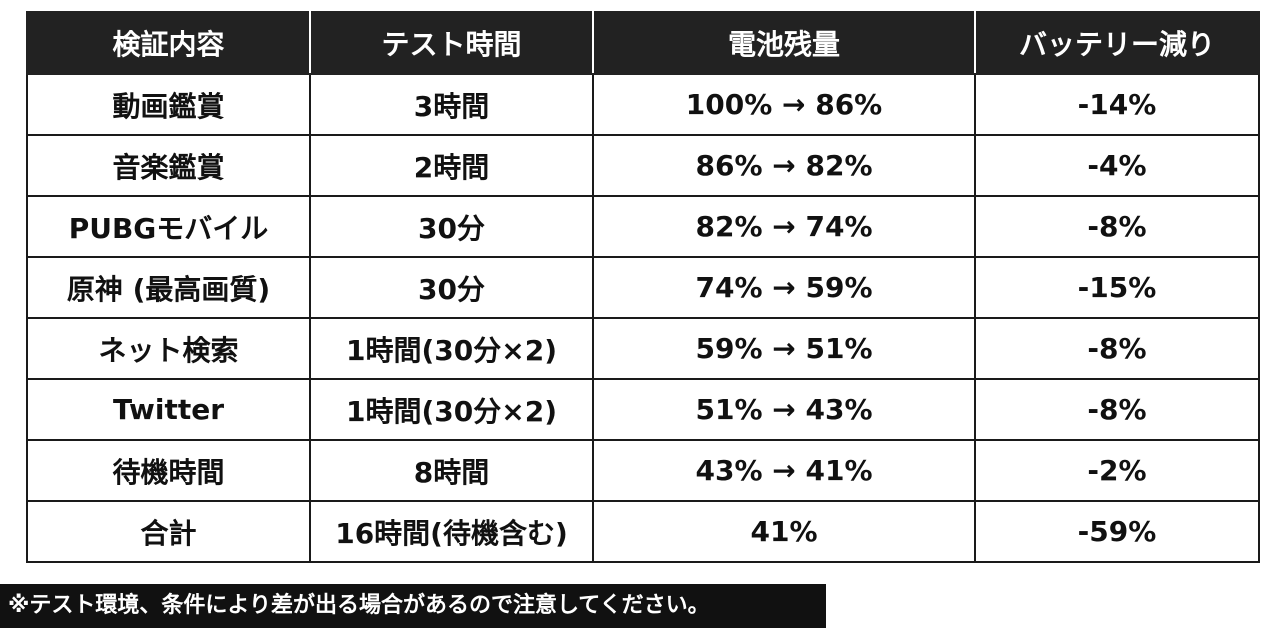 The image size is (1280, 628). I want to click on cell-test-content: 待機時間, so click(168, 470).